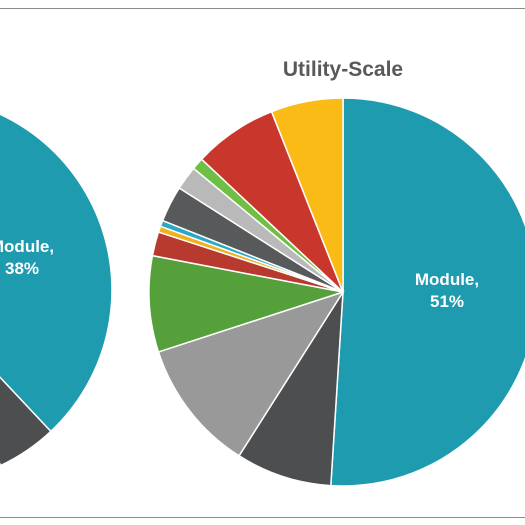  I want to click on frame-bottom-border, so click(262, 517).